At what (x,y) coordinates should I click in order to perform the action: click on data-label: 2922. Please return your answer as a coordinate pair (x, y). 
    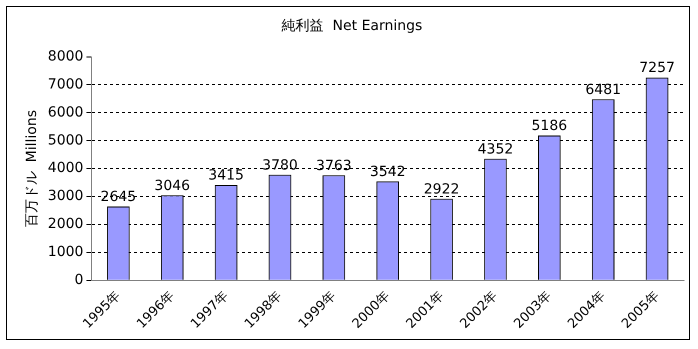
    Looking at the image, I should click on (442, 189).